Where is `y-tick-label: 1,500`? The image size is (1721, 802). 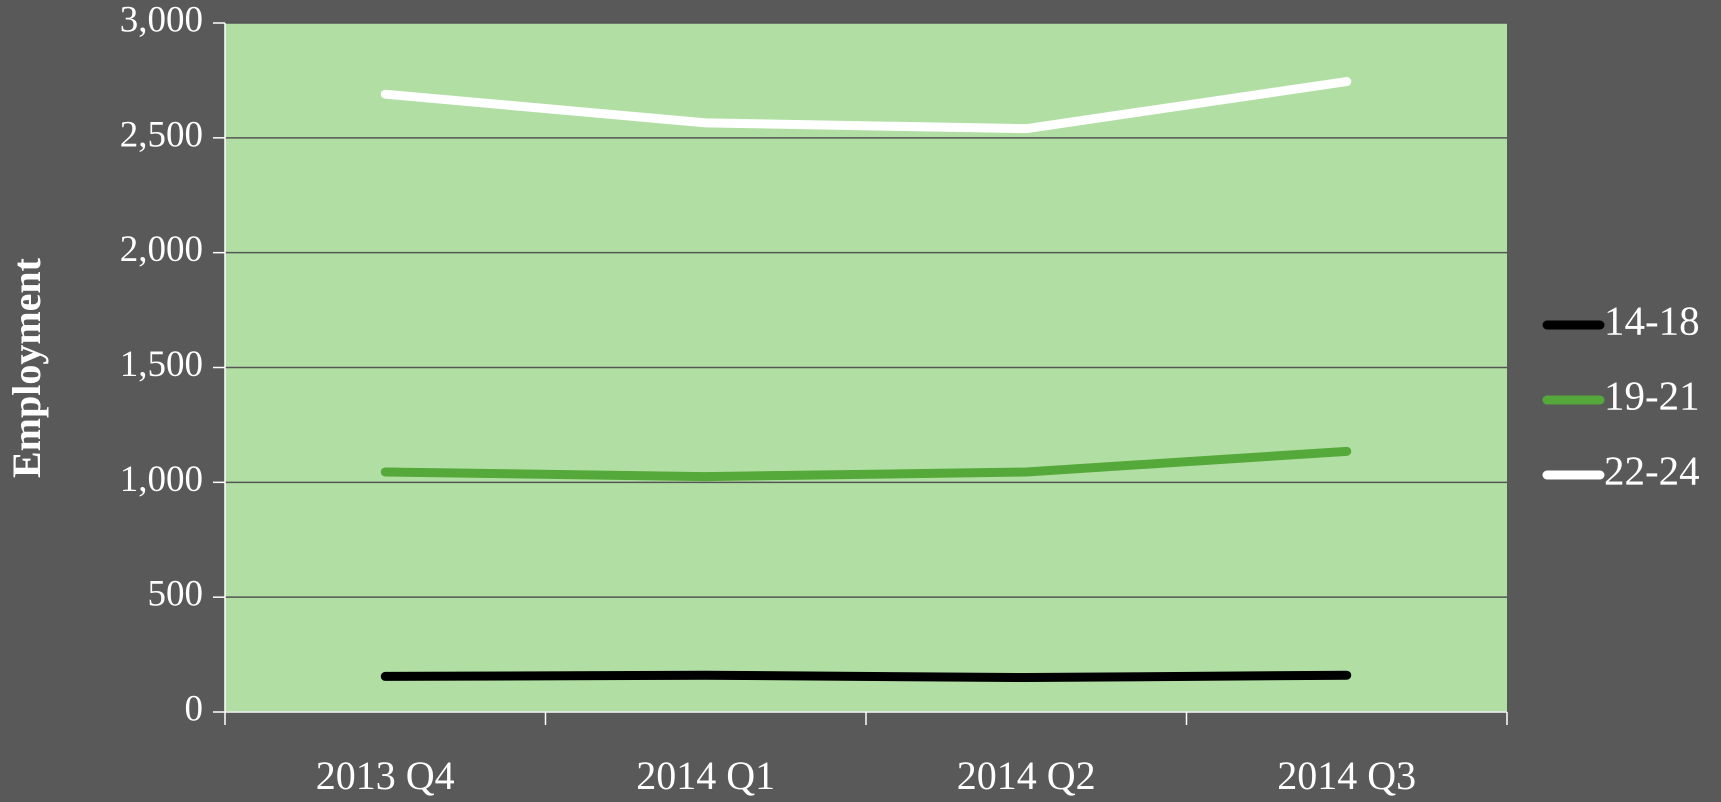
y-tick-label: 1,500 is located at coordinates (161, 364).